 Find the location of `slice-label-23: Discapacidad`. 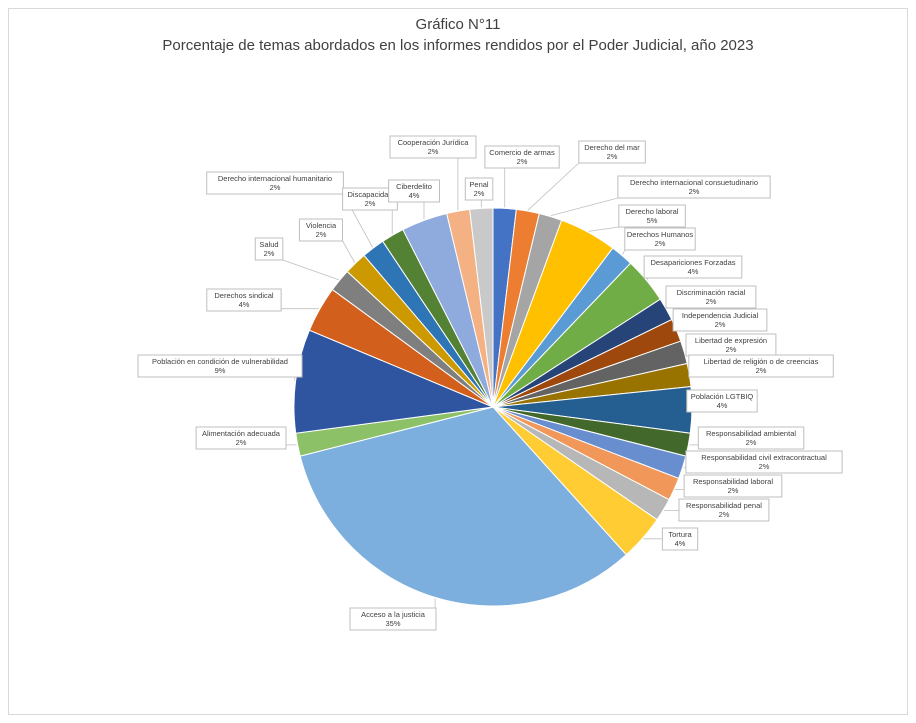

slice-label-23: Discapacidad is located at coordinates (369, 194).